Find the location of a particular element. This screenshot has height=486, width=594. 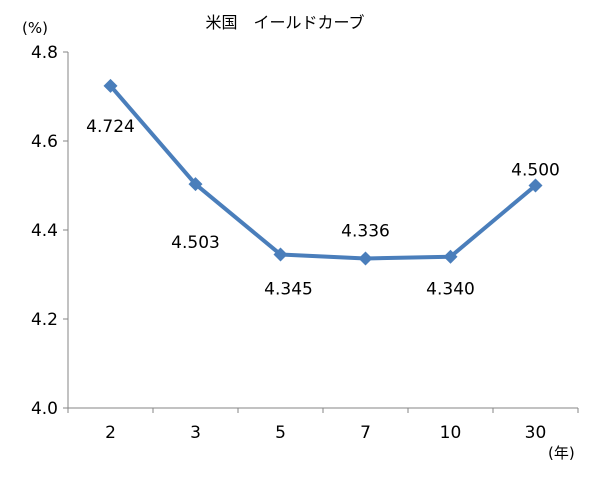

y-tick-label: 4.6 is located at coordinates (44, 142).